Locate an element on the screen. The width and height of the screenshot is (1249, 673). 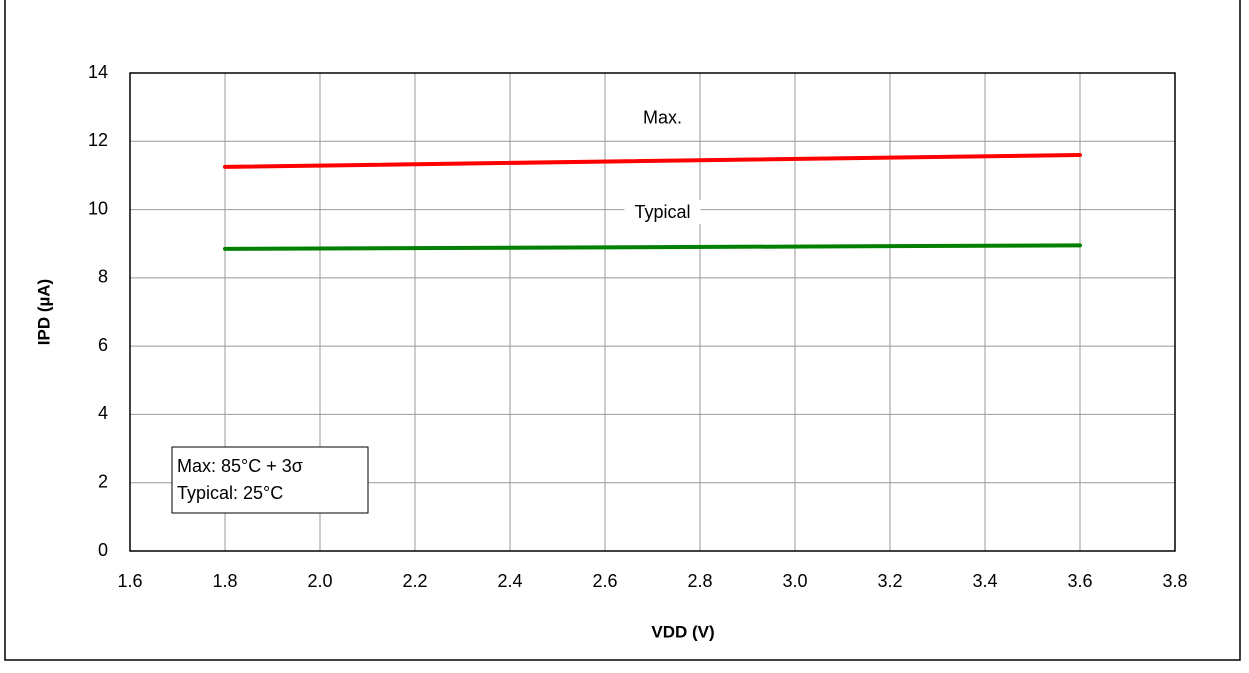
y-tick-label: 0 is located at coordinates (103, 550).